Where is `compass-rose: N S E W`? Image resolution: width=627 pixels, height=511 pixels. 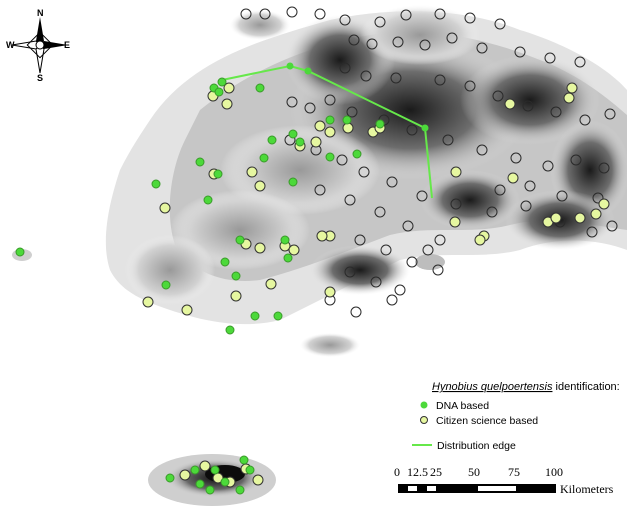
compass-rose: N S E W is located at coordinates (38, 45).